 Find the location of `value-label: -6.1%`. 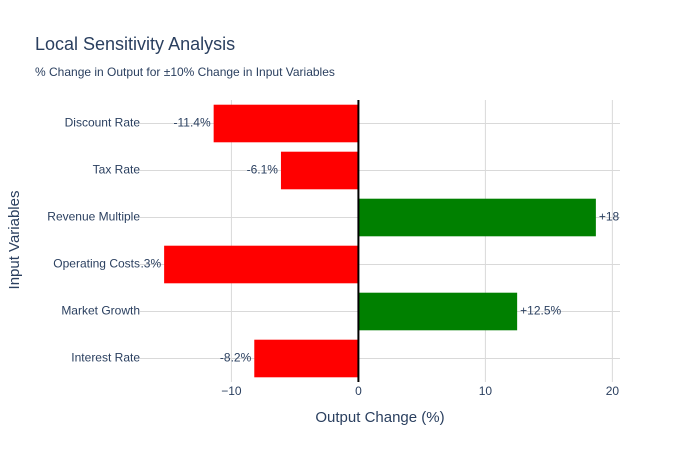

value-label: -6.1% is located at coordinates (263, 170).